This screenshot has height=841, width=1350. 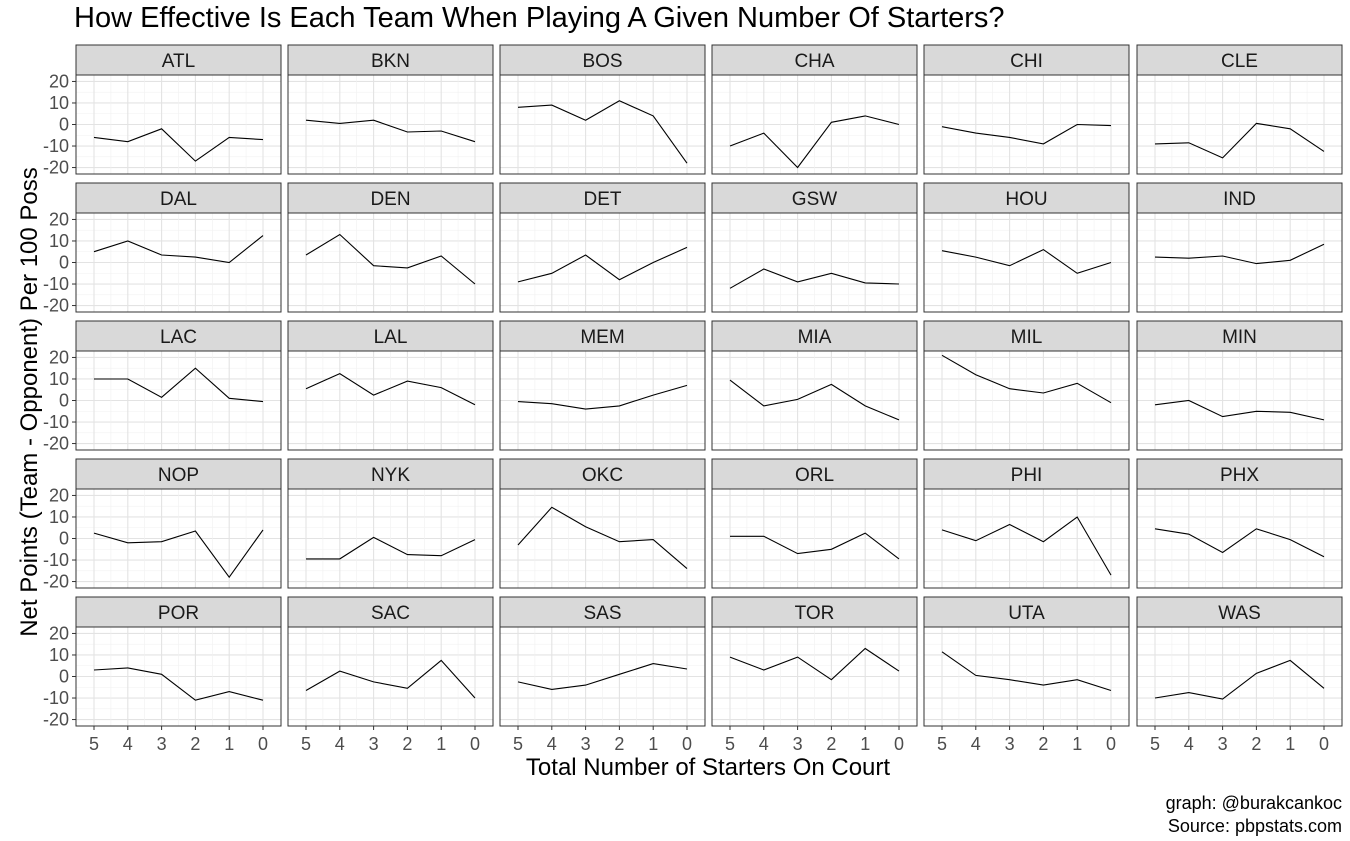 I want to click on facet-label: MIA, so click(x=815, y=337).